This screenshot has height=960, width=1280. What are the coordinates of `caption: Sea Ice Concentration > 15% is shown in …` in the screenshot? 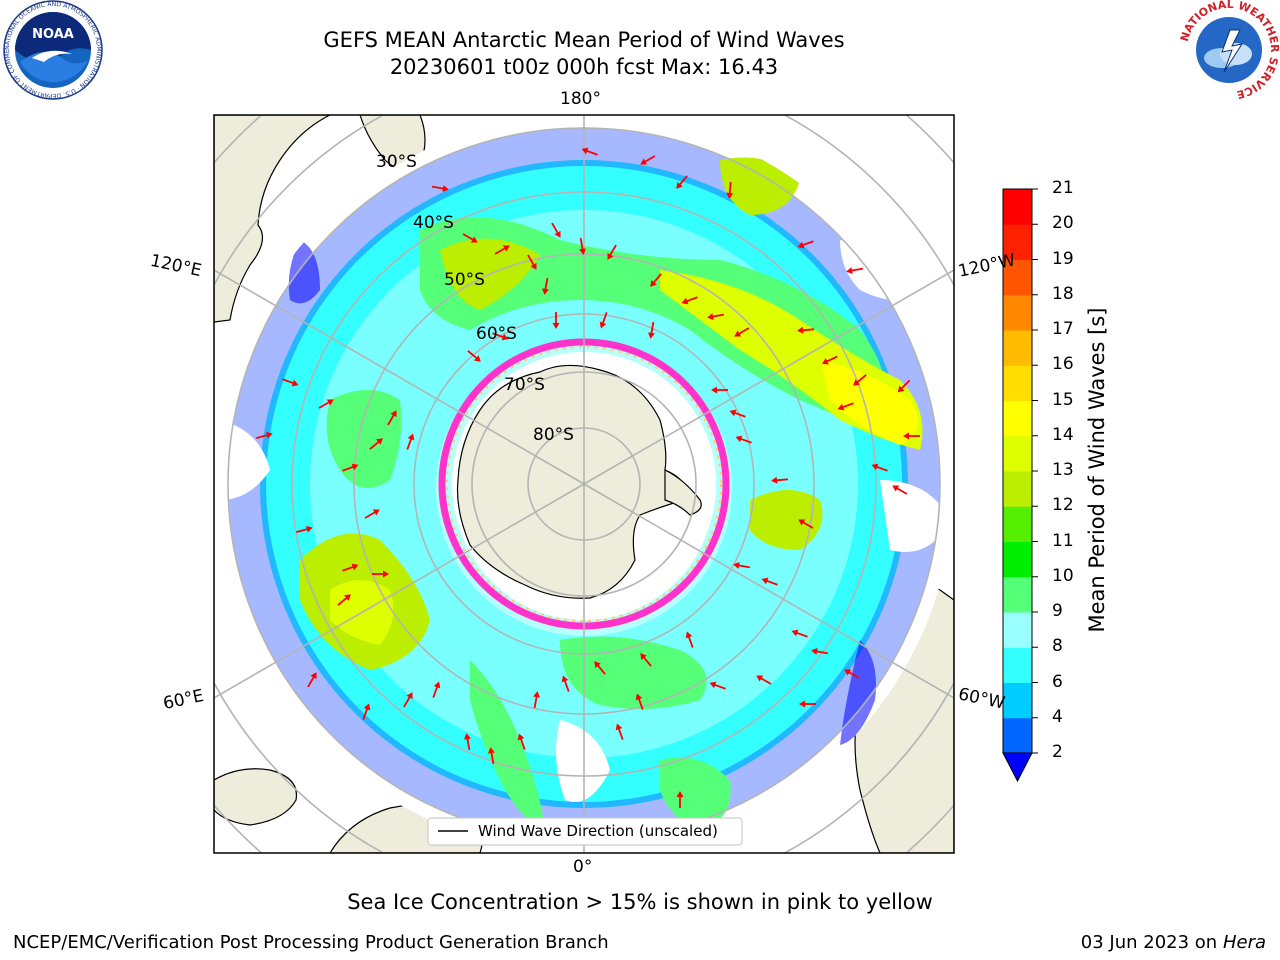 It's located at (640, 902).